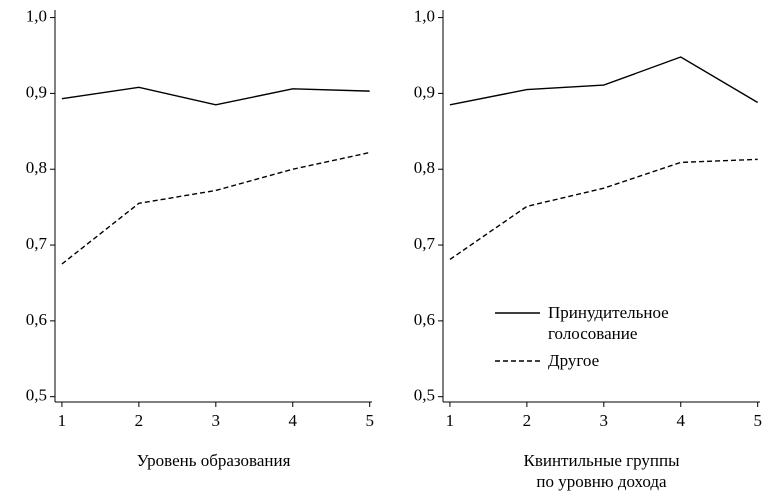  I want to click on x-axis-label: Квинтильные группы по уровню дохода, so click(601, 471).